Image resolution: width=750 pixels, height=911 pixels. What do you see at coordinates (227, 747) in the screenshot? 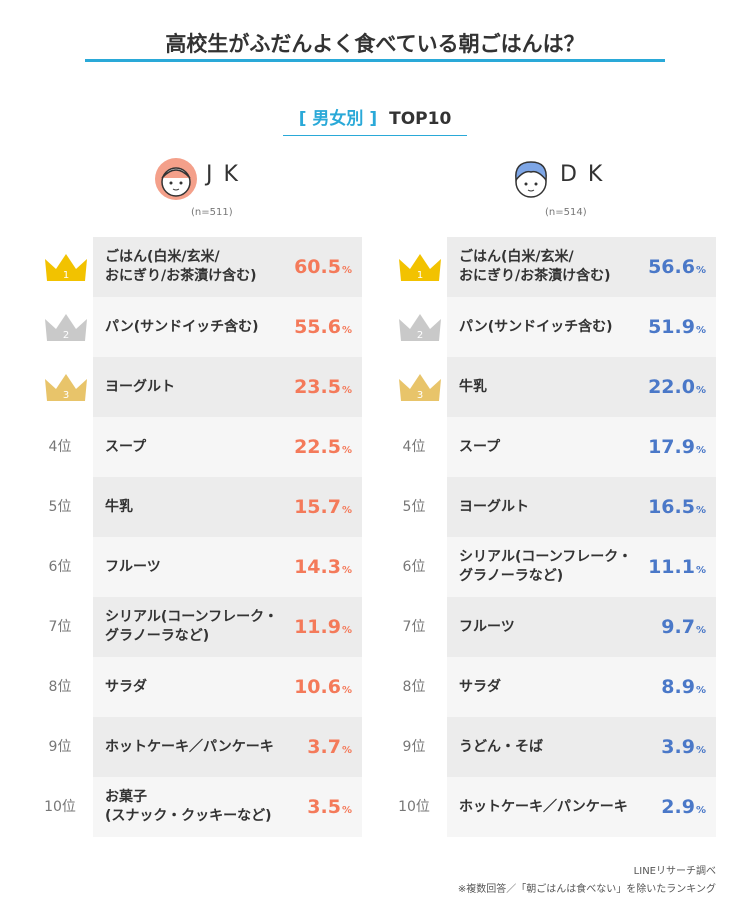
I see `row: ホットケーキ／パンケーキ 3.7%` at bounding box center [227, 747].